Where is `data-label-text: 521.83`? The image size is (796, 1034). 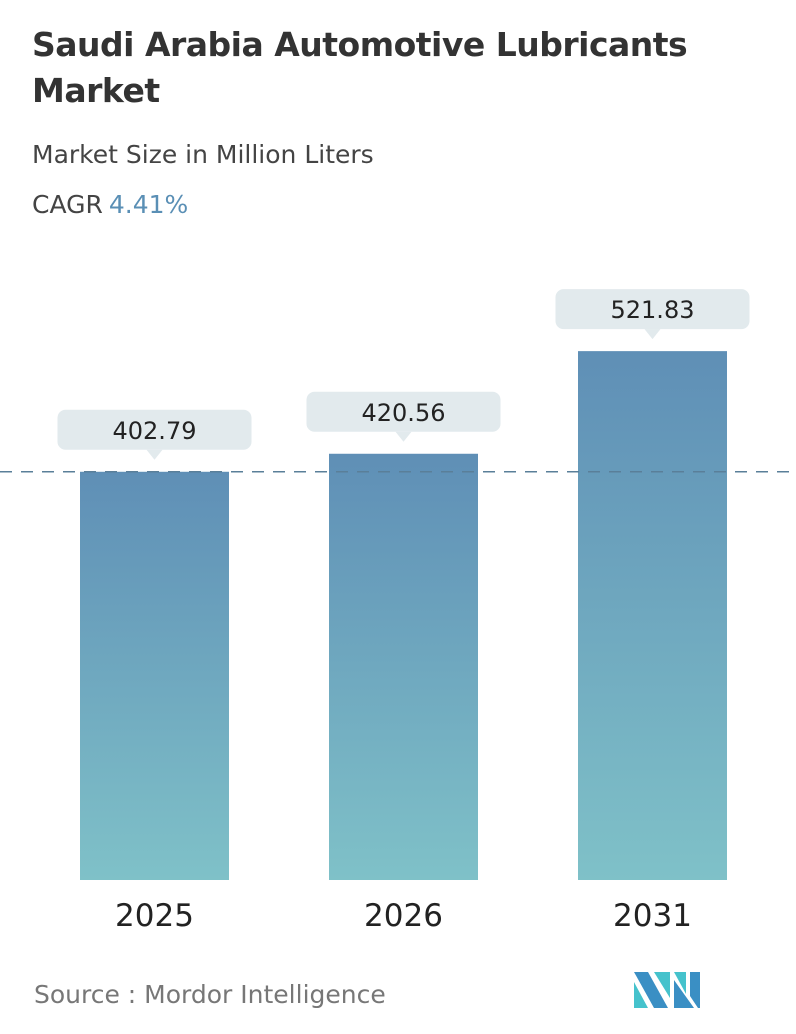 data-label-text: 521.83 is located at coordinates (653, 310).